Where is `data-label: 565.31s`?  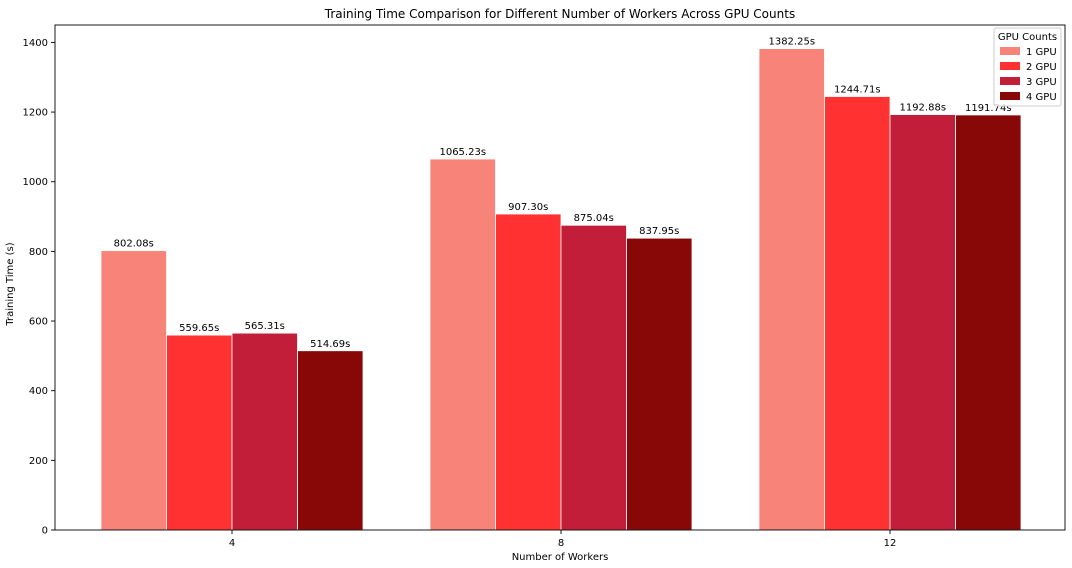
data-label: 565.31s is located at coordinates (265, 326).